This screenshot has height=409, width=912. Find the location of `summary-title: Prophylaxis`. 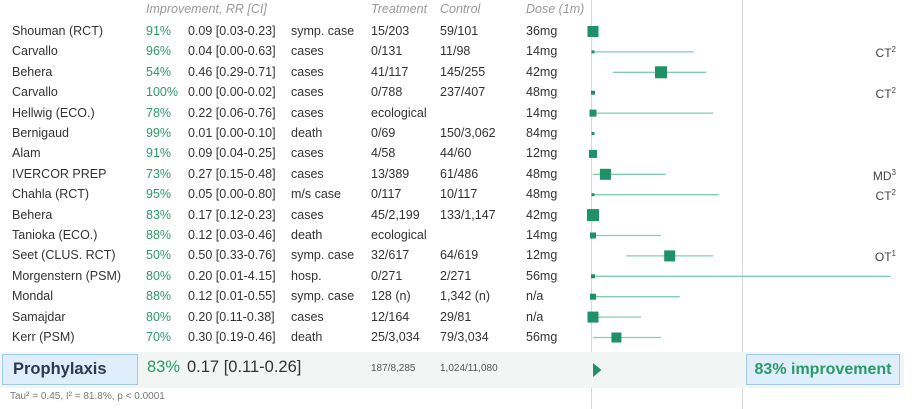

summary-title: Prophylaxis is located at coordinates (70, 369).